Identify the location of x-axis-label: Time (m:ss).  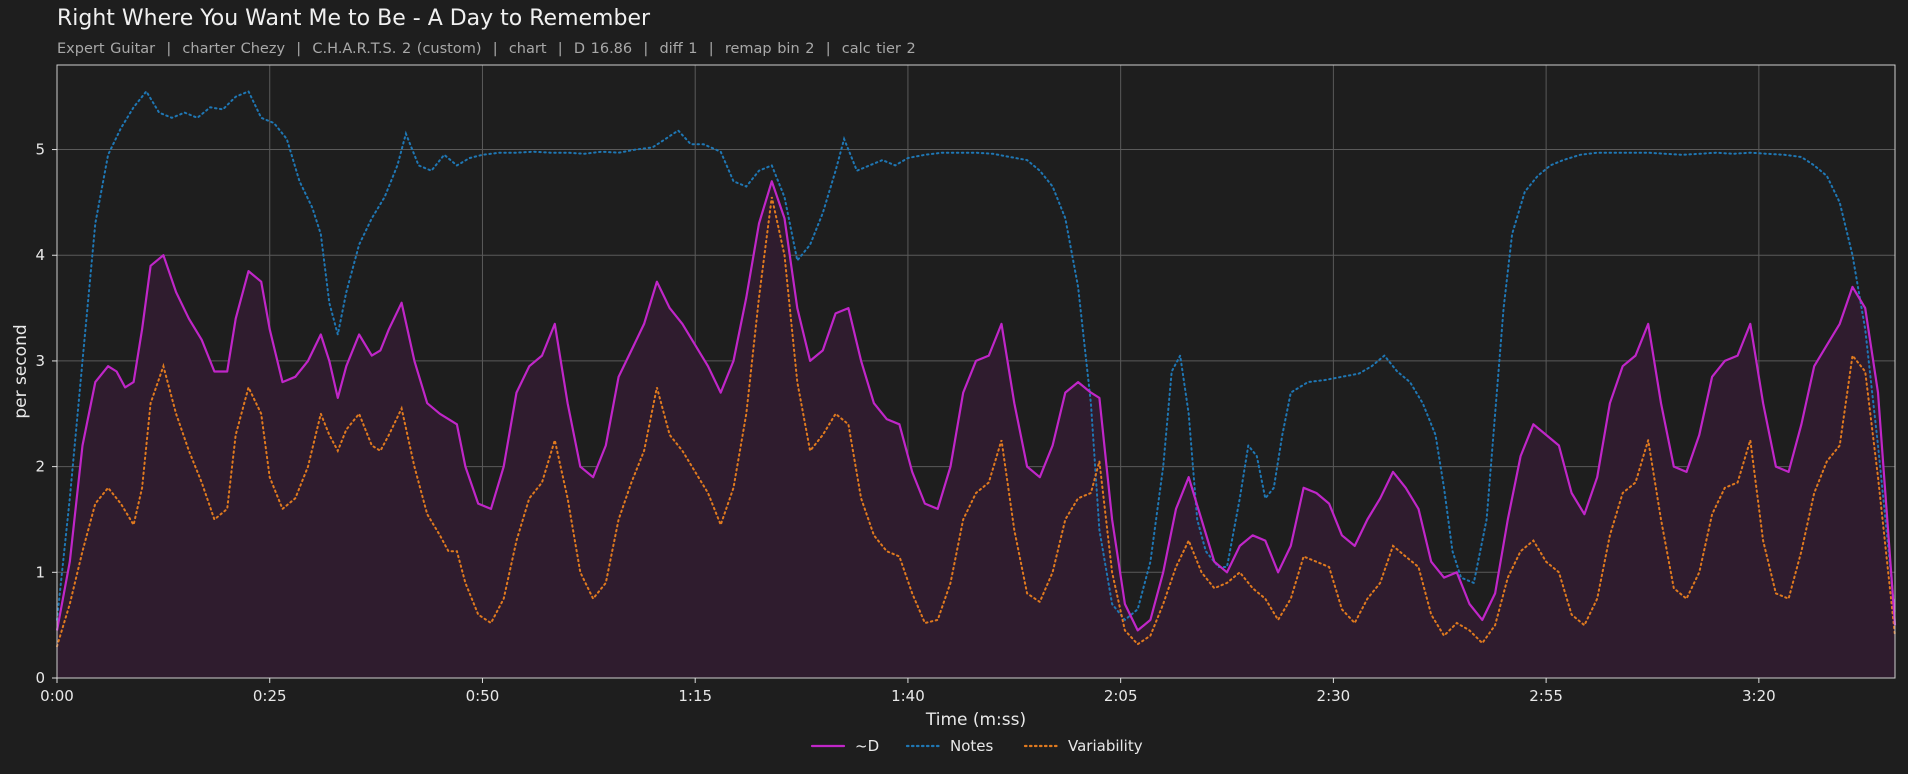
(975, 720).